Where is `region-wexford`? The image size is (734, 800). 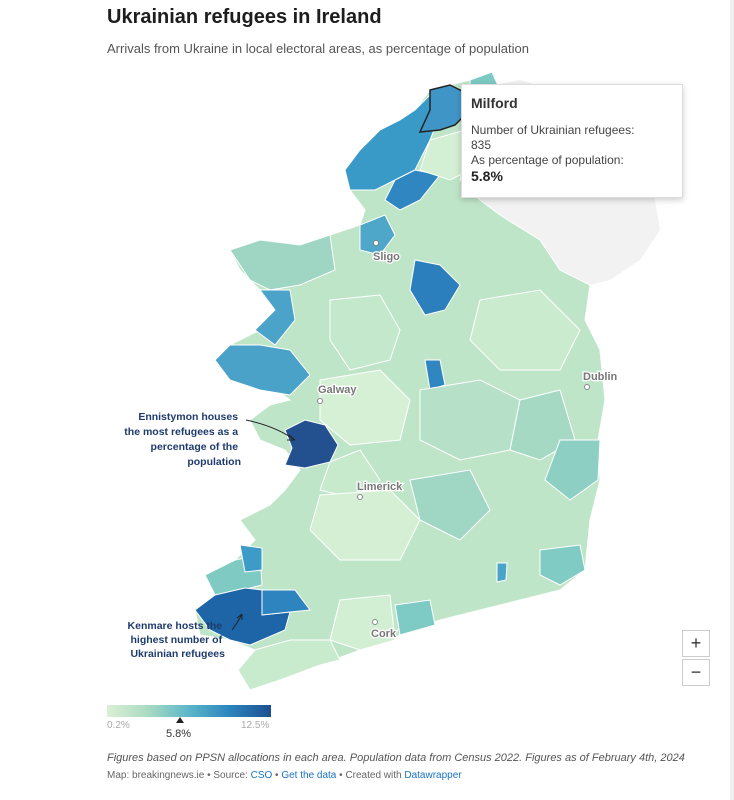 region-wexford is located at coordinates (562, 565).